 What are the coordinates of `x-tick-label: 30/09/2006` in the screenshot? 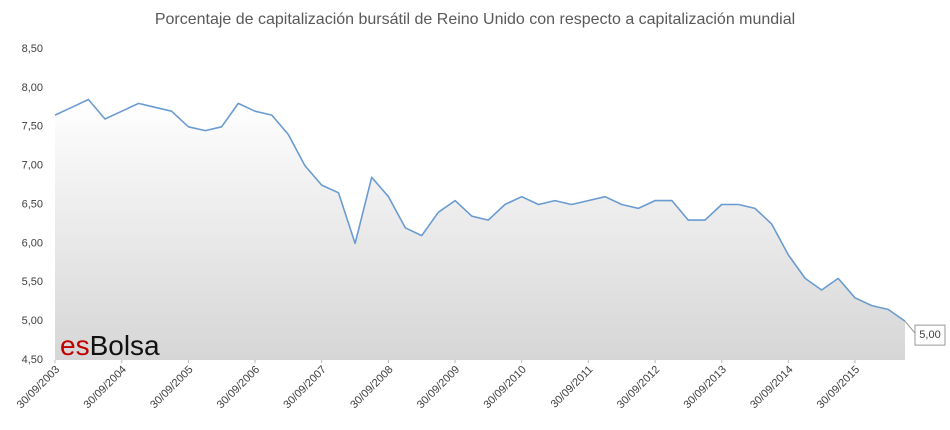 It's located at (238, 387).